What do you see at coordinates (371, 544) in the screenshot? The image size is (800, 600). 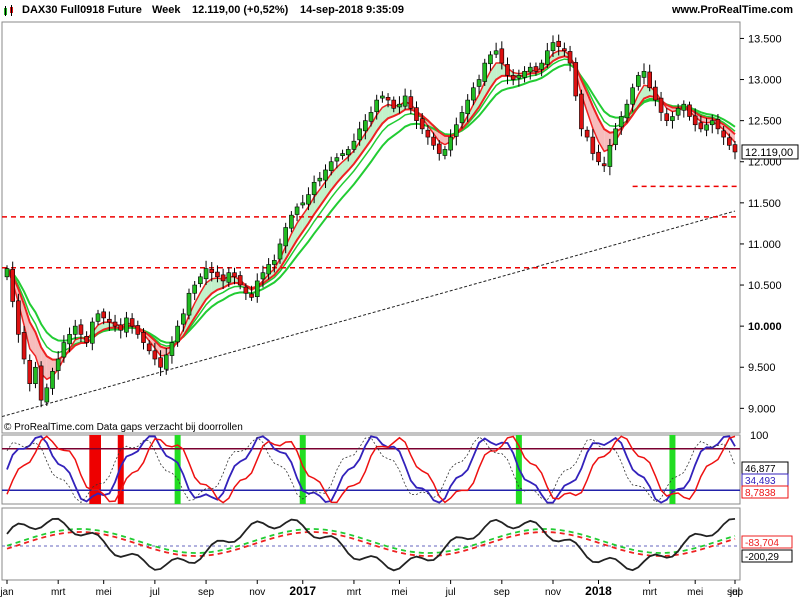 I see `momentum-signal-red` at bounding box center [371, 544].